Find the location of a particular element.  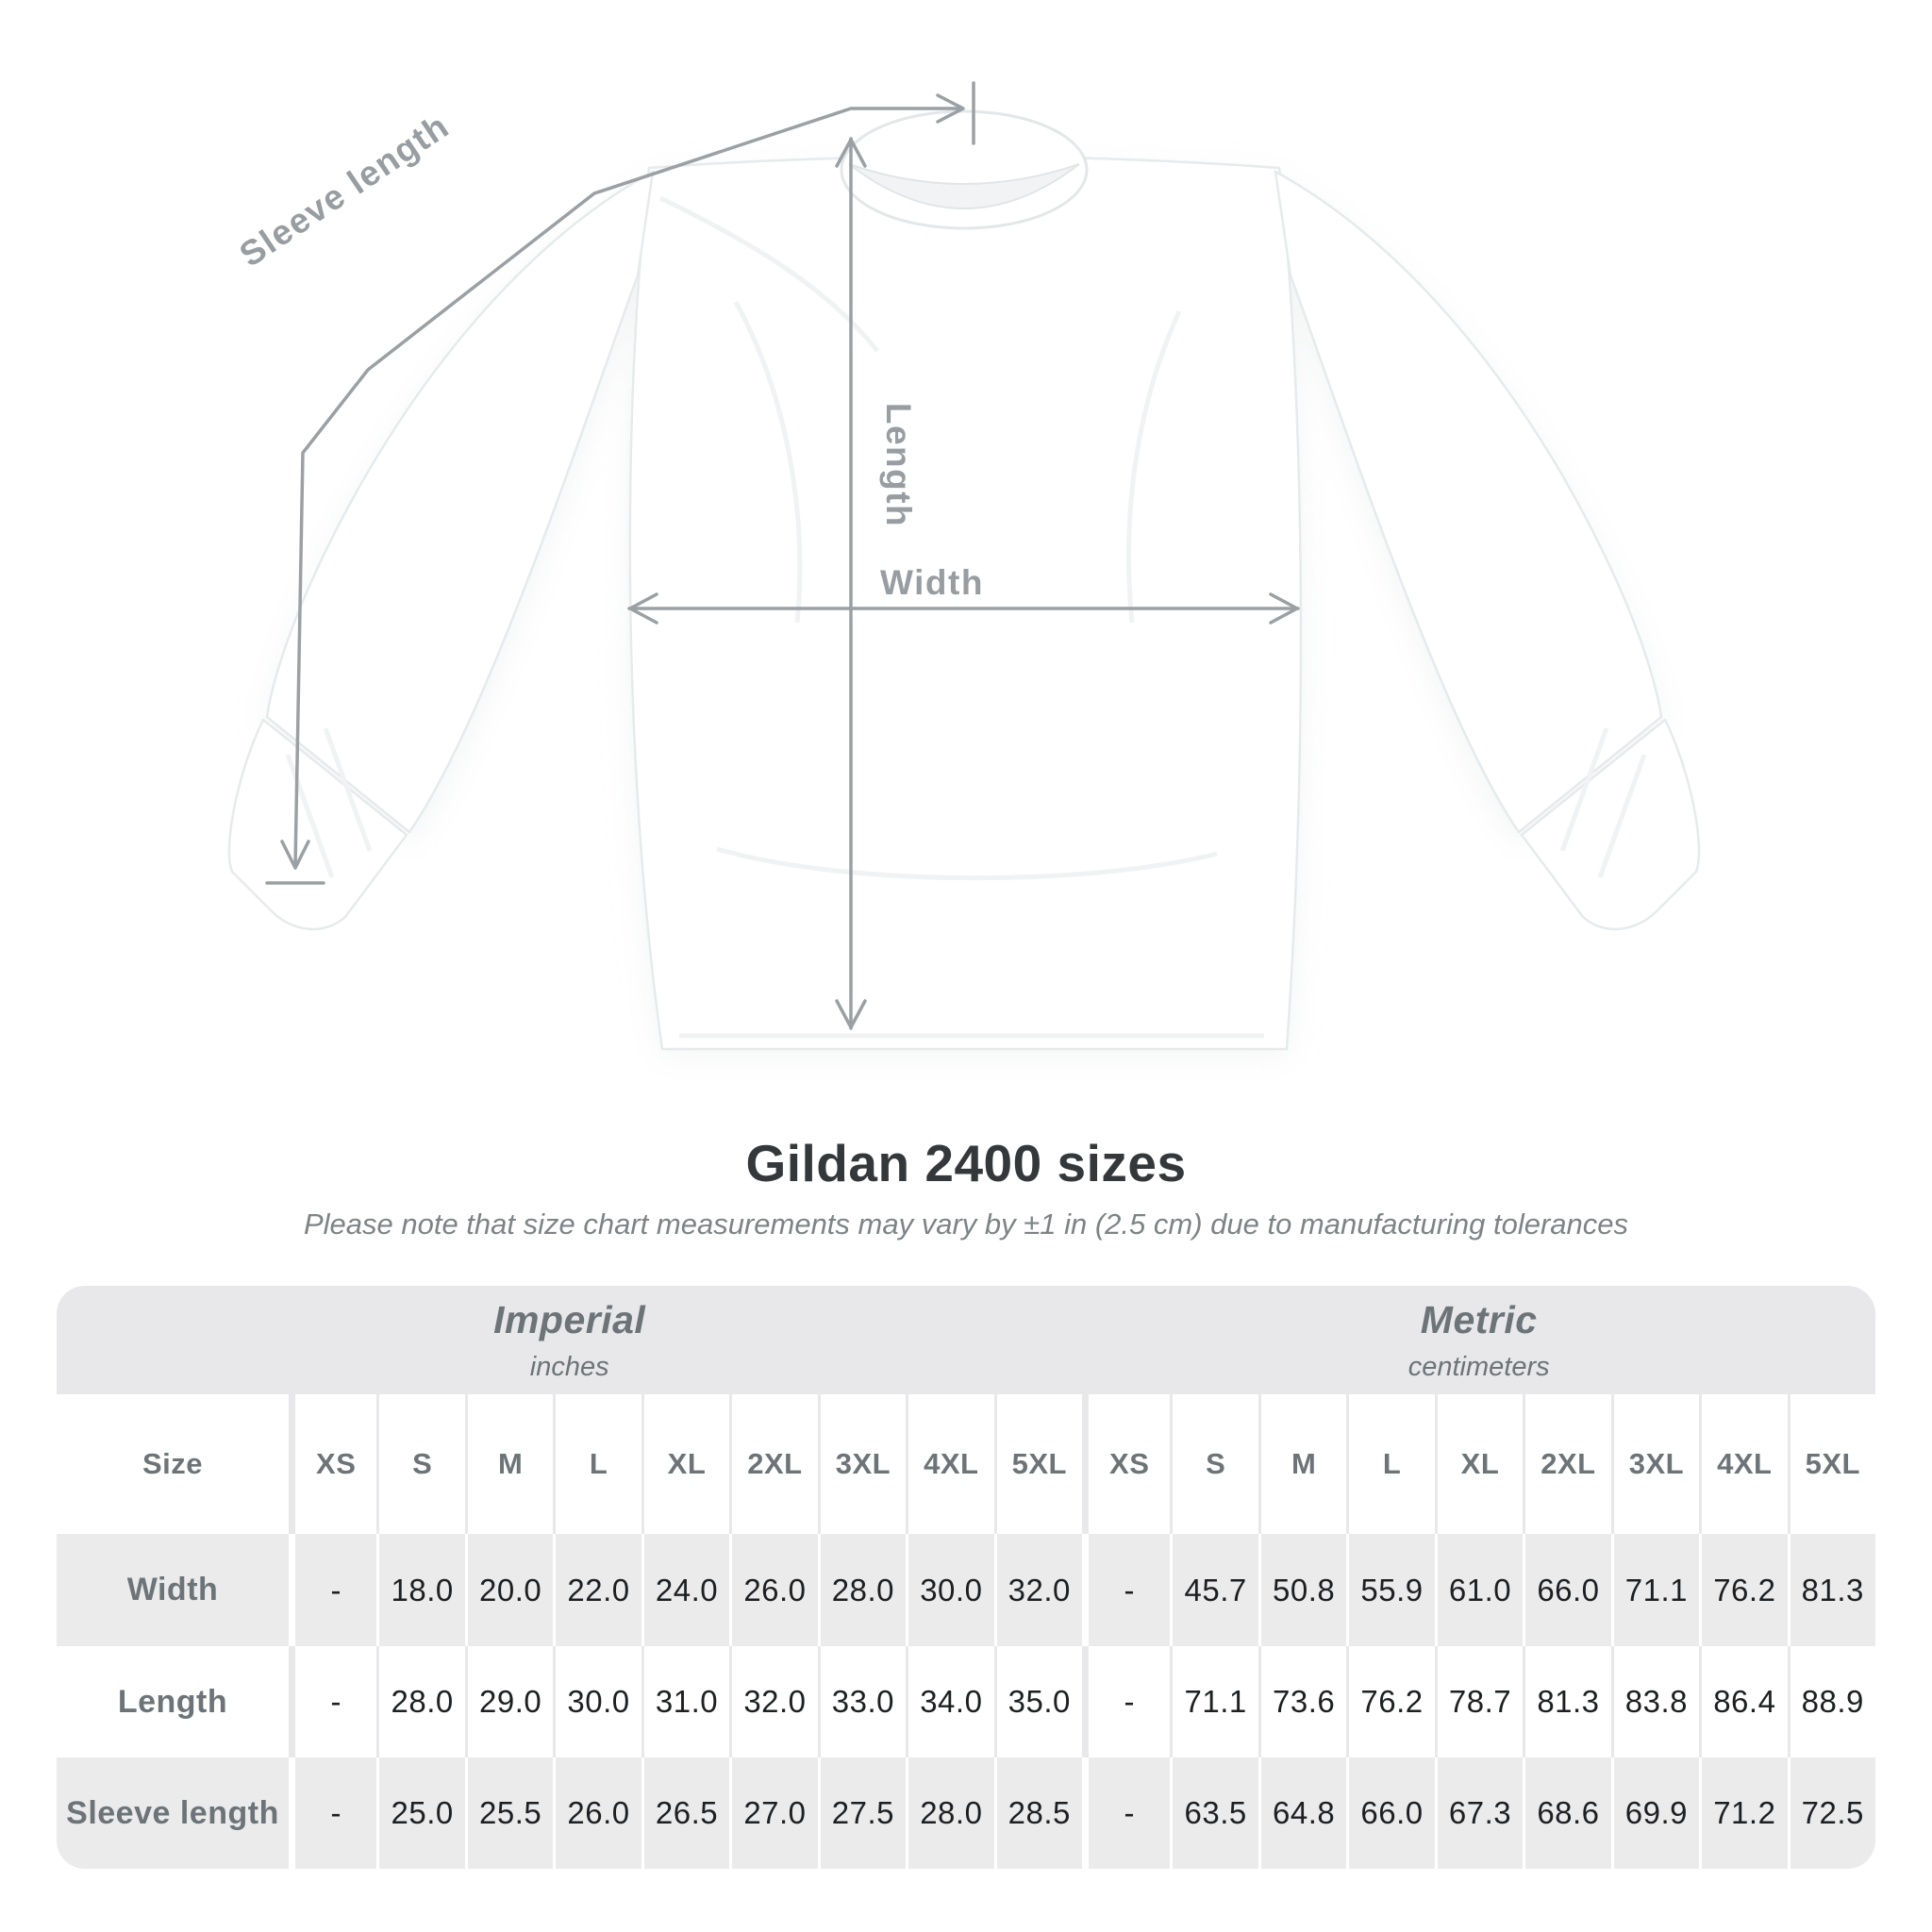

table-cell: 86.4 is located at coordinates (1743, 1701).